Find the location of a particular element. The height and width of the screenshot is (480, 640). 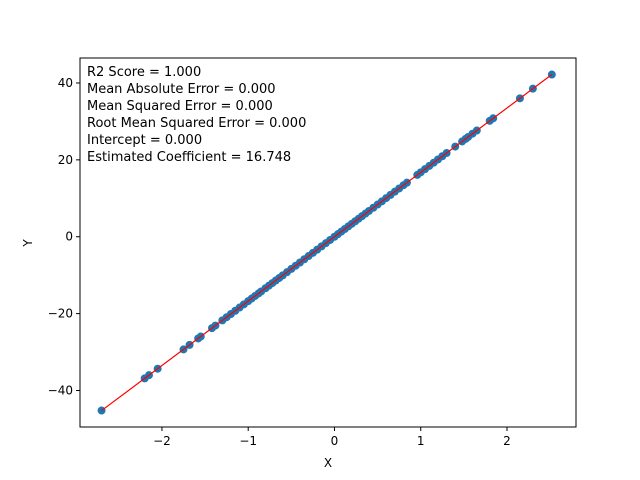

x-tick-label: −1 is located at coordinates (248, 441).